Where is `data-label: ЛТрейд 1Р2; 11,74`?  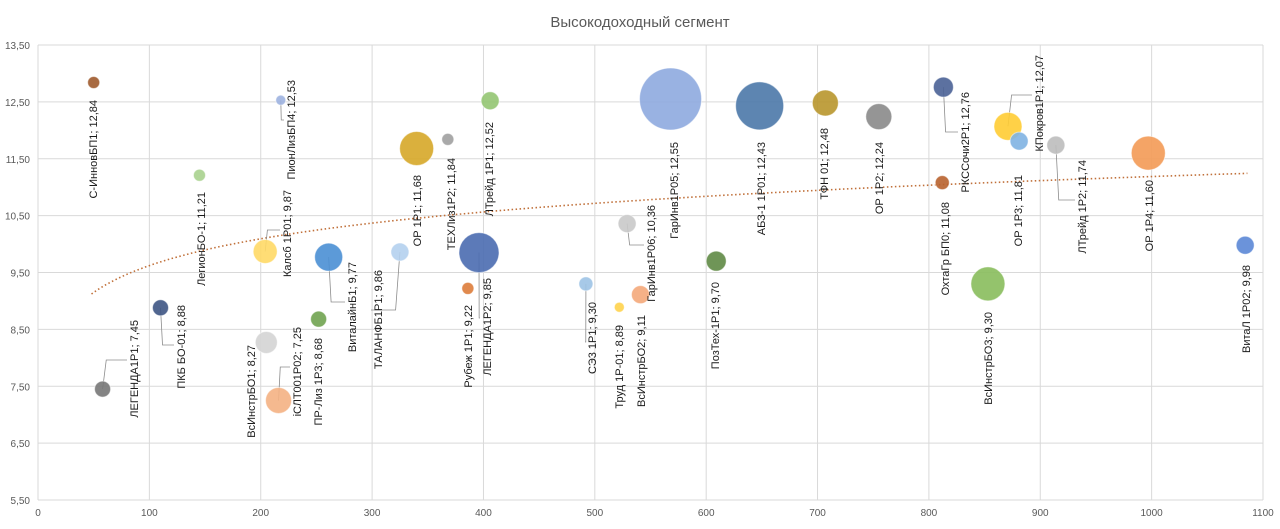
data-label: ЛТрейд 1Р2; 11,74 is located at coordinates (1083, 207).